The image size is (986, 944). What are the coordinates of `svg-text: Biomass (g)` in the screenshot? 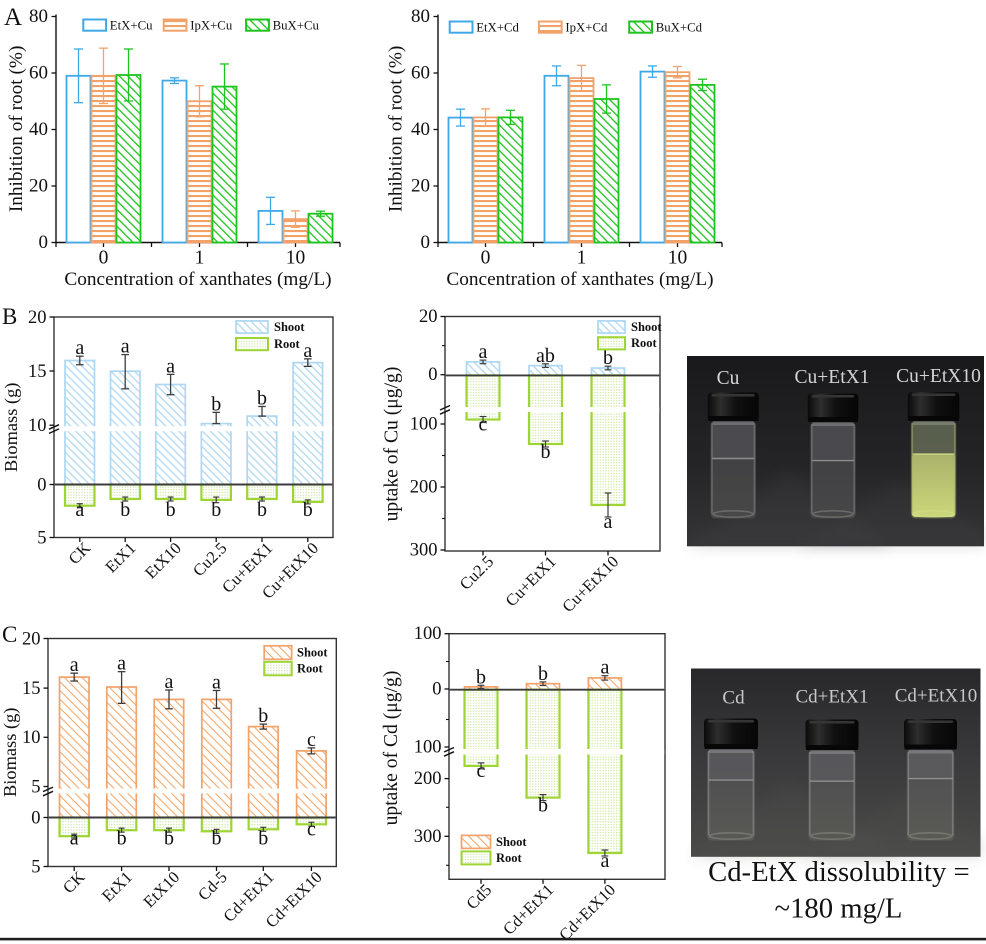 It's located at (11, 427).